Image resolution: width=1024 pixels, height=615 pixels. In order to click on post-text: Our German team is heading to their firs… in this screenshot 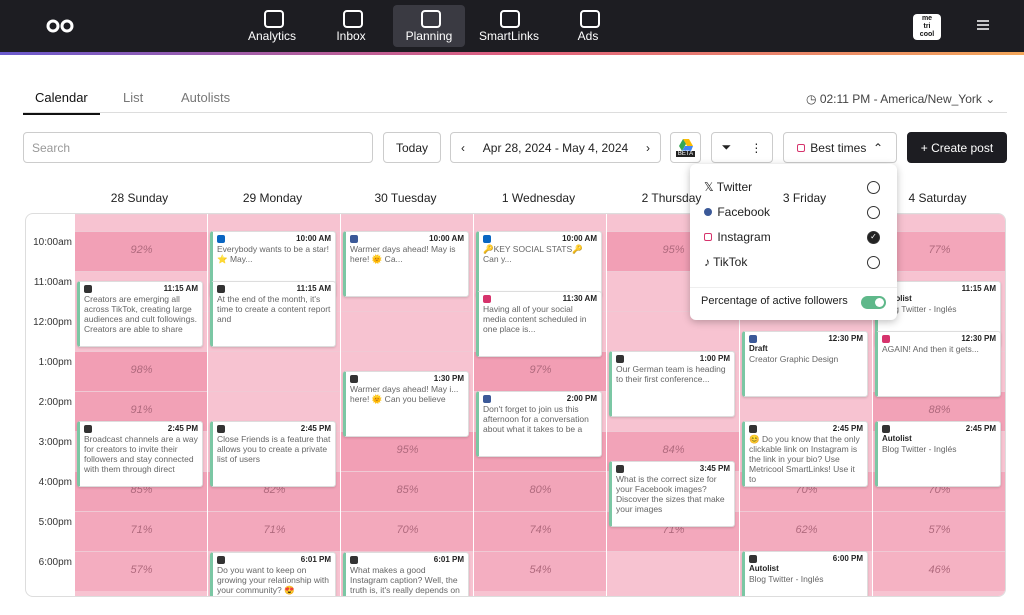, I will do `click(671, 374)`.